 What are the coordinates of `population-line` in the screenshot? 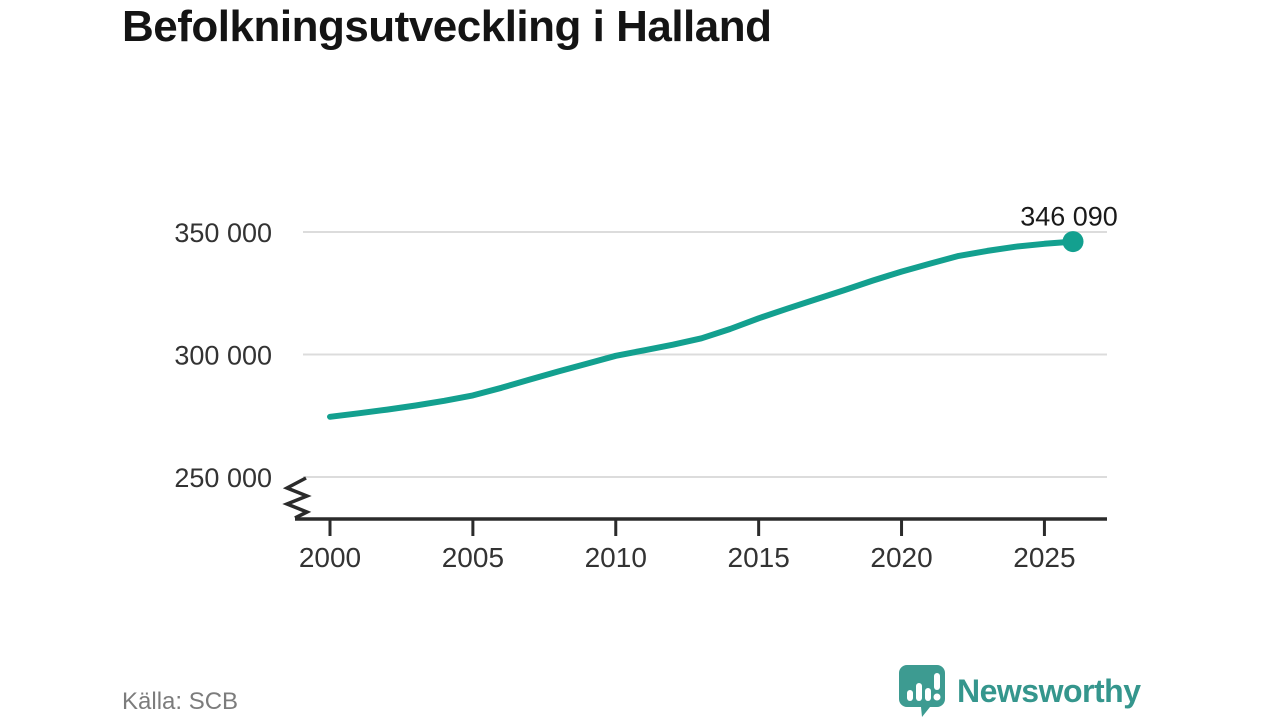 It's located at (701, 329).